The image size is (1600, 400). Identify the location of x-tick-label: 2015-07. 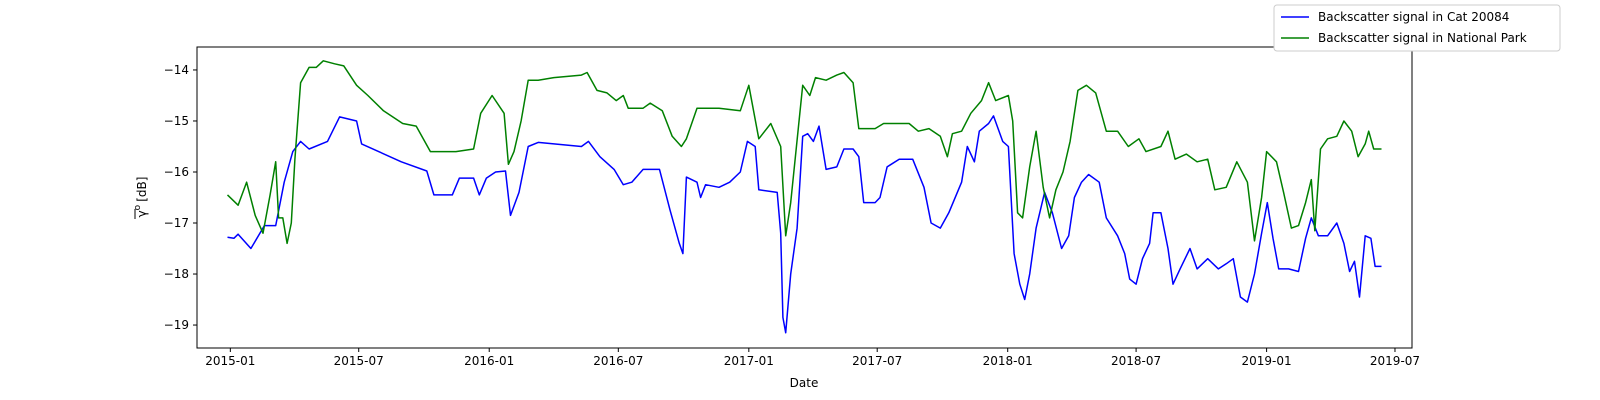
(359, 361).